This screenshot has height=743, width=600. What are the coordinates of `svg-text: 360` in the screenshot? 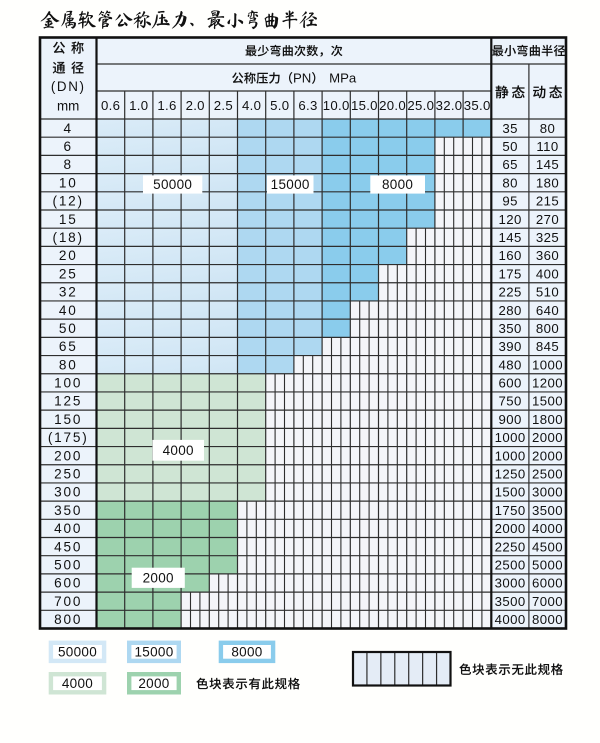 It's located at (547, 255).